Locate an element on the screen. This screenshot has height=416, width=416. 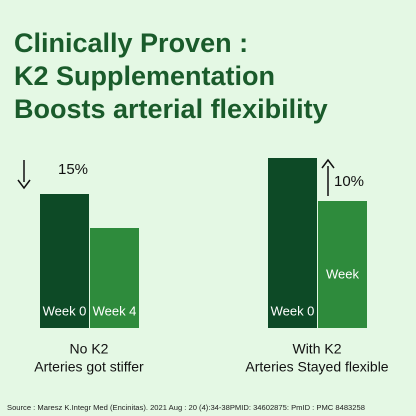
group-name: No K2 is located at coordinates (89, 349).